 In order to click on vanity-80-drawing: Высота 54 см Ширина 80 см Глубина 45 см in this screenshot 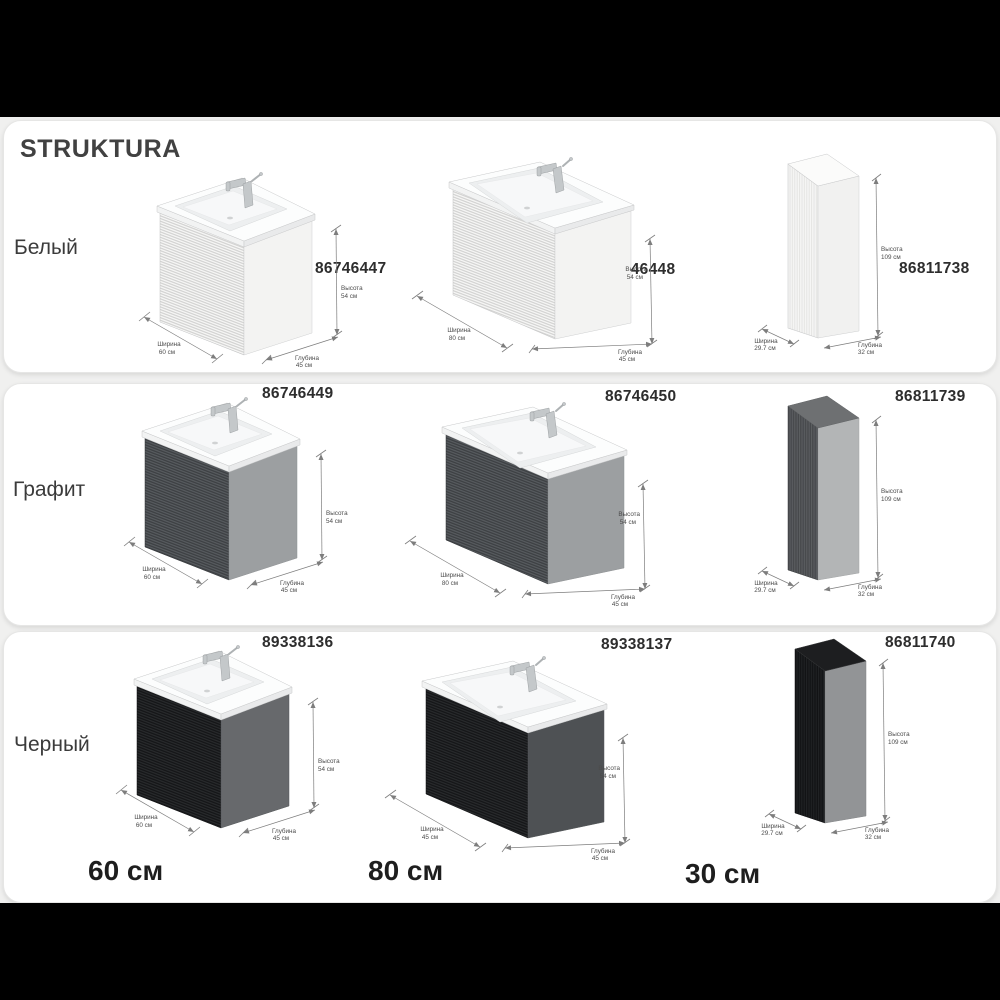, I will do `click(534, 260)`.